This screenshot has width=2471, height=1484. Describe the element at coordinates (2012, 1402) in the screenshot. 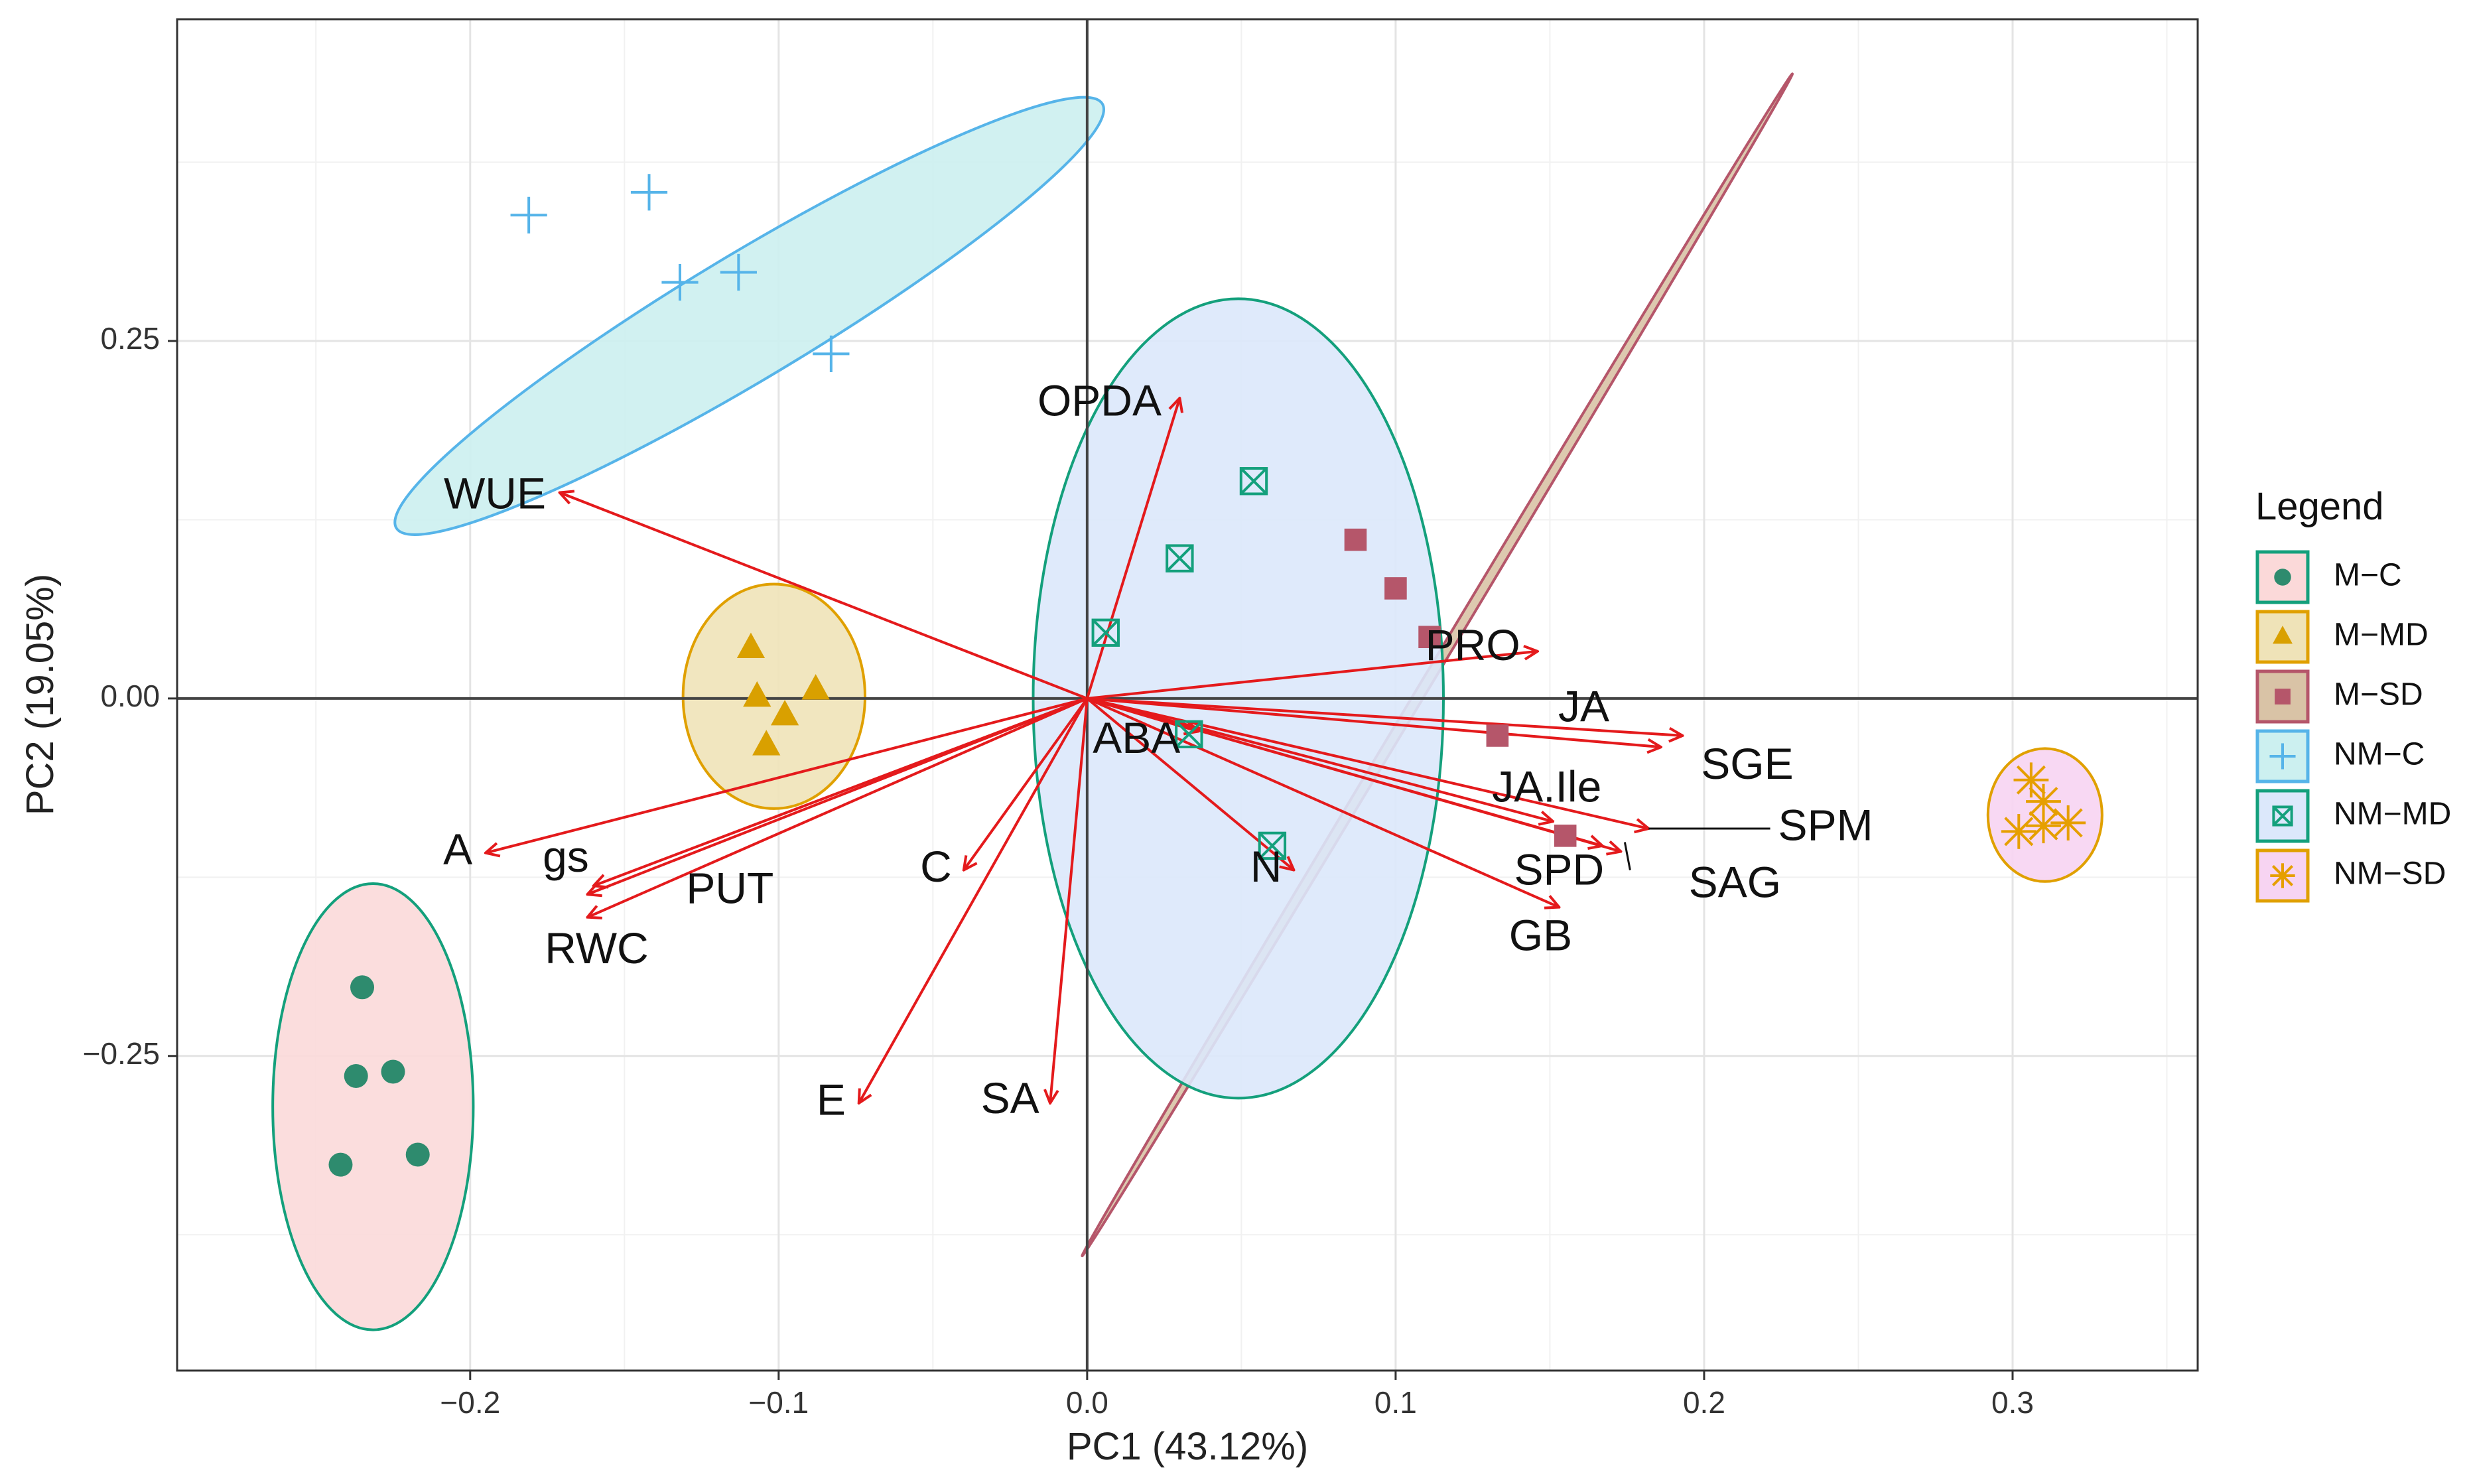

I see `x-tick-label: 0.3` at that location.